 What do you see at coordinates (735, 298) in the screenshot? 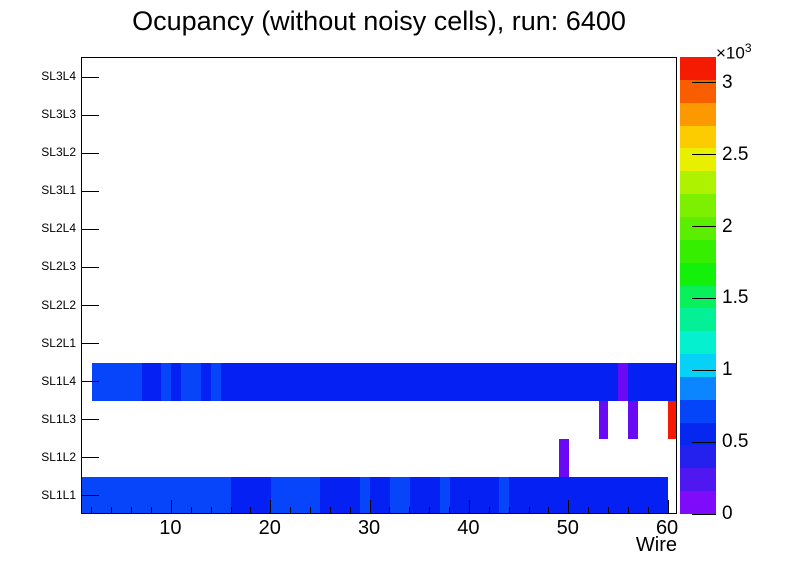
I see `z-axis-tick-label: 1.5` at bounding box center [735, 298].